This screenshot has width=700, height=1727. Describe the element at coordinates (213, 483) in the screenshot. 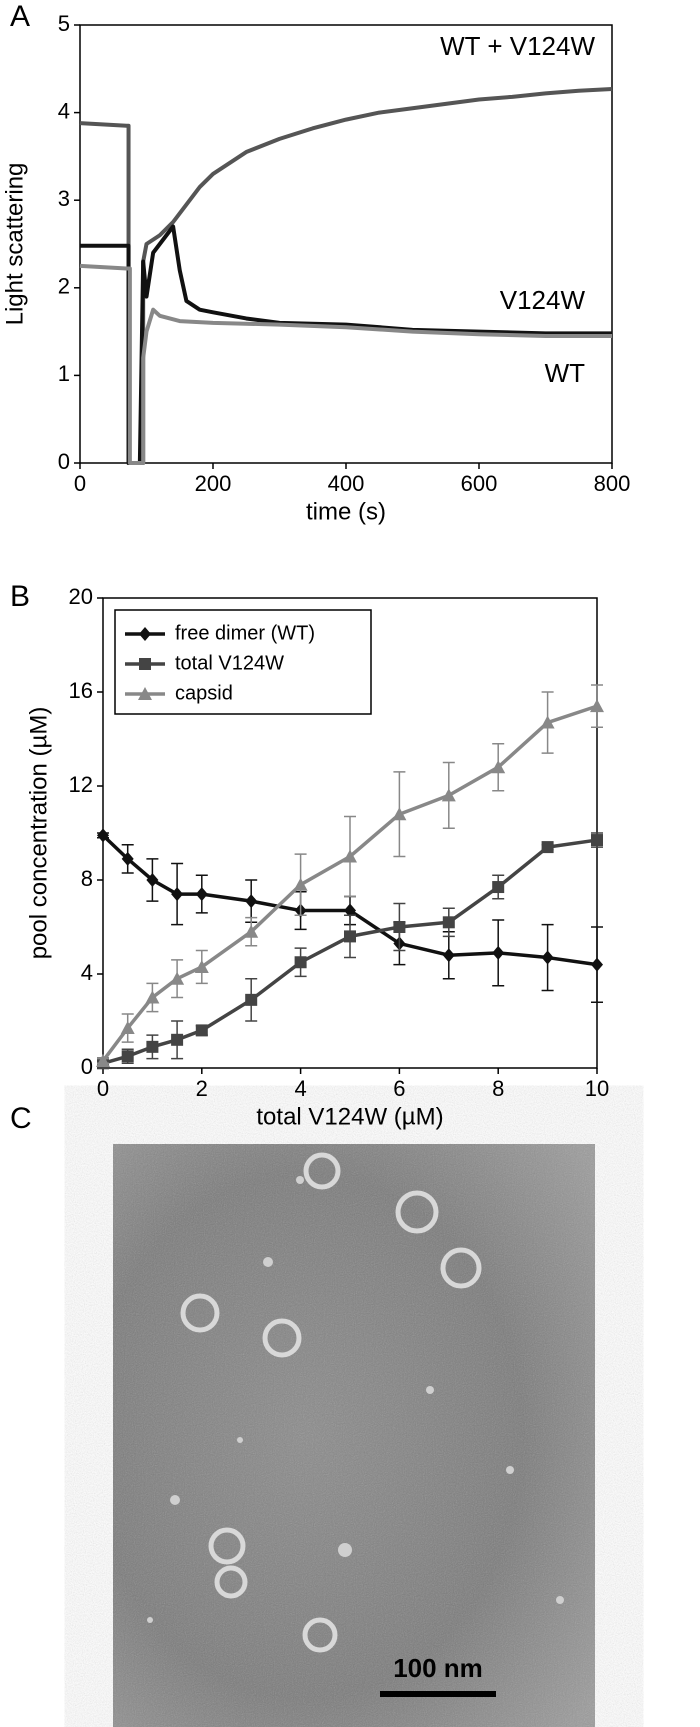

I see `x-tick-label: 200` at that location.